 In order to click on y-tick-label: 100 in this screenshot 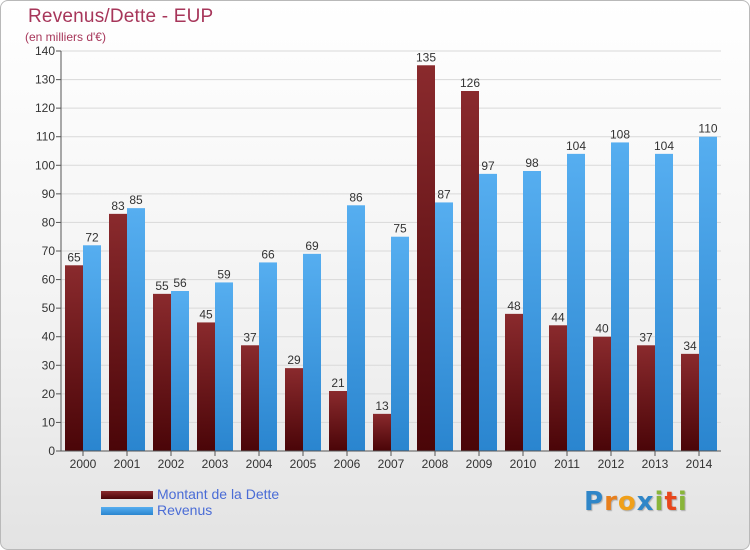, I will do `click(45, 165)`.